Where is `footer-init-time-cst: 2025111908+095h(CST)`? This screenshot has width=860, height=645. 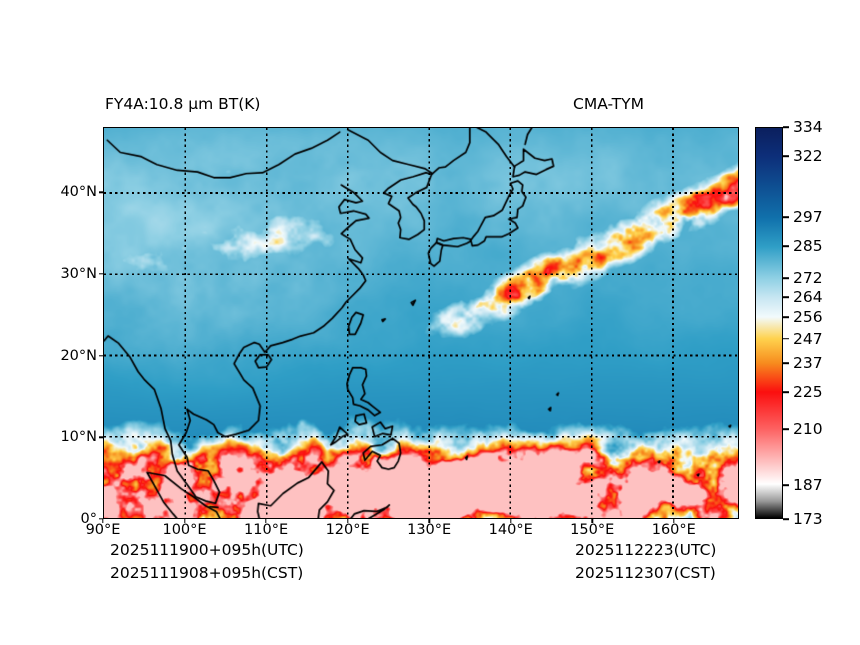
footer-init-time-cst: 2025111908+095h(CST) is located at coordinates (207, 573).